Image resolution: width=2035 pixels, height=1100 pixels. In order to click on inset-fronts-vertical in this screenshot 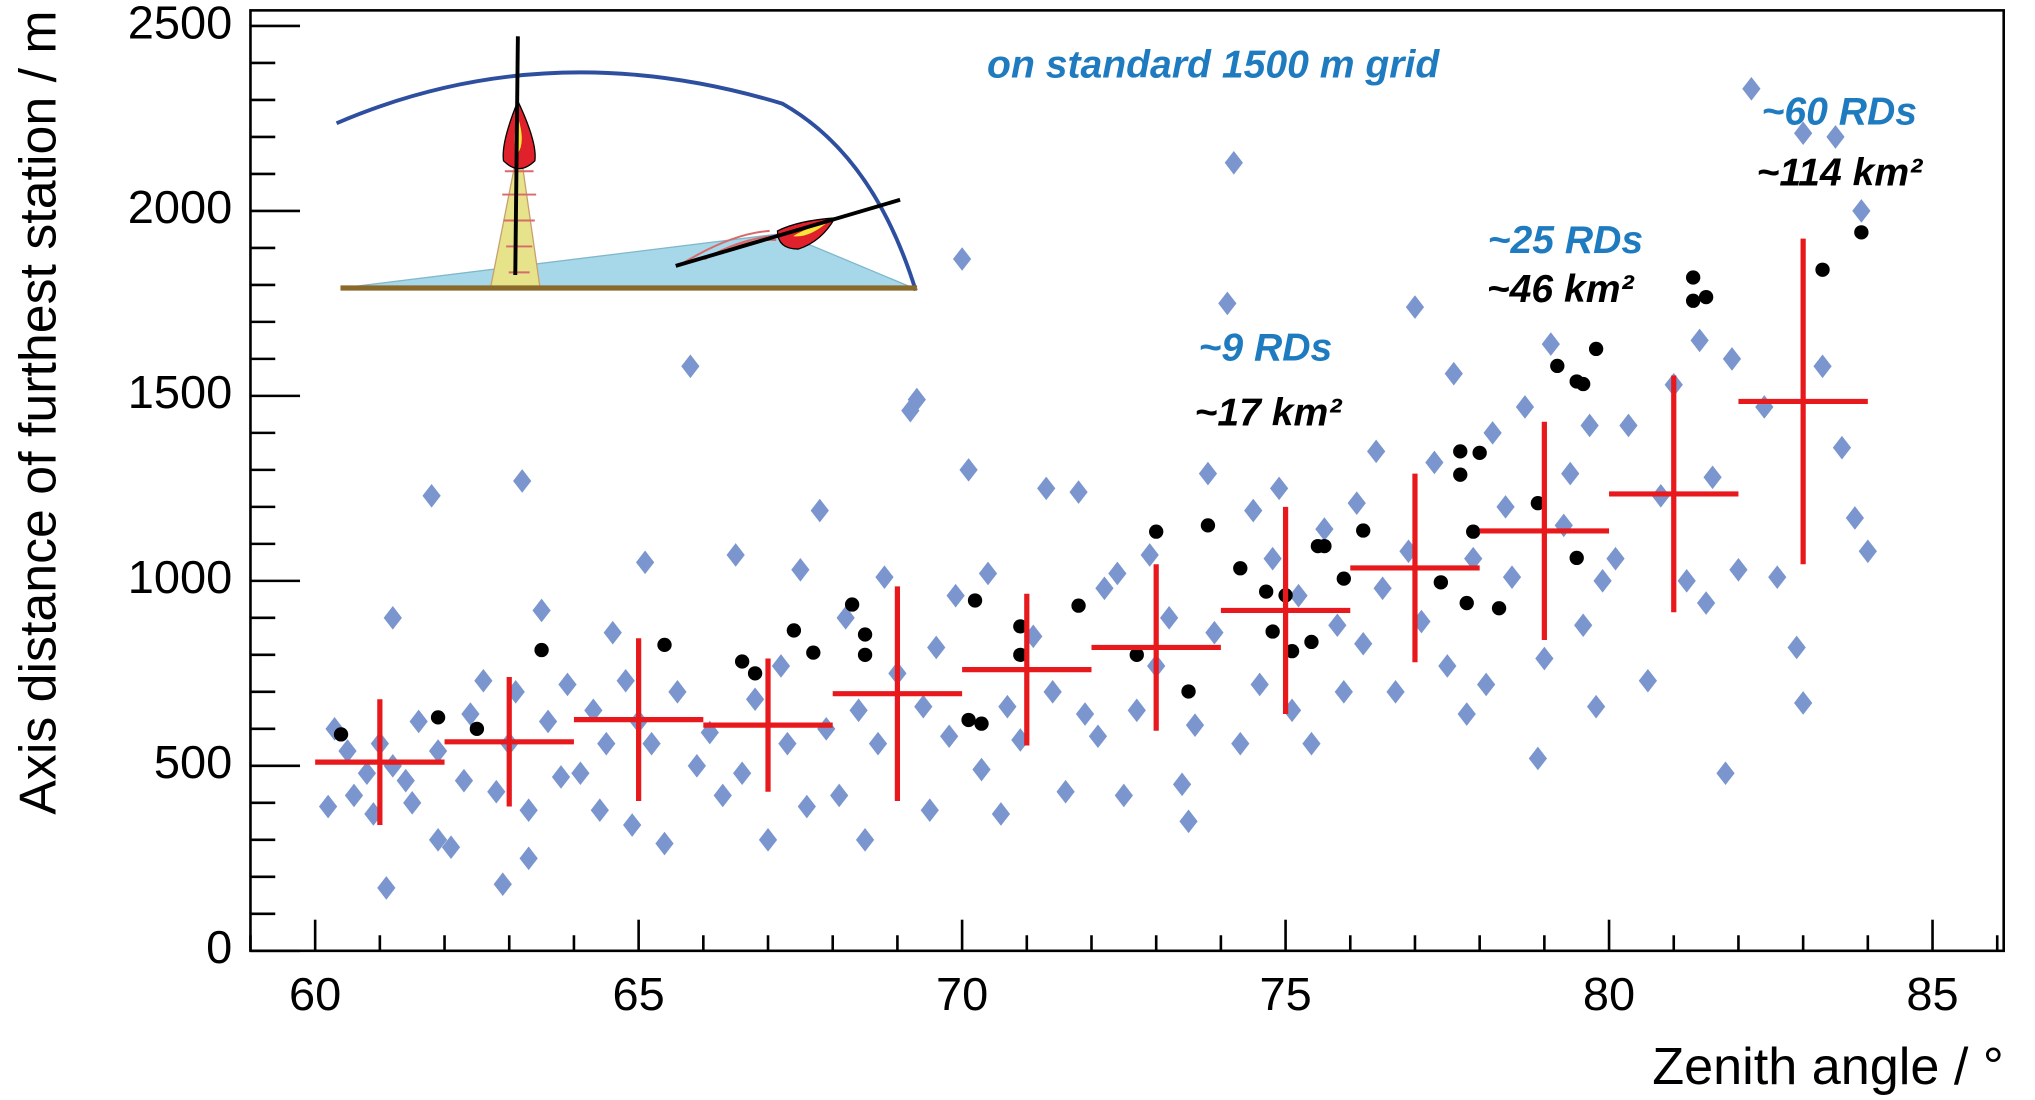, I will do `click(519, 222)`.